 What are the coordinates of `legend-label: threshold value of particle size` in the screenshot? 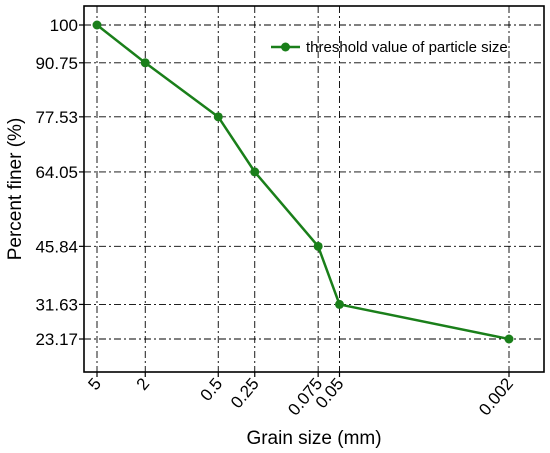 It's located at (407, 47).